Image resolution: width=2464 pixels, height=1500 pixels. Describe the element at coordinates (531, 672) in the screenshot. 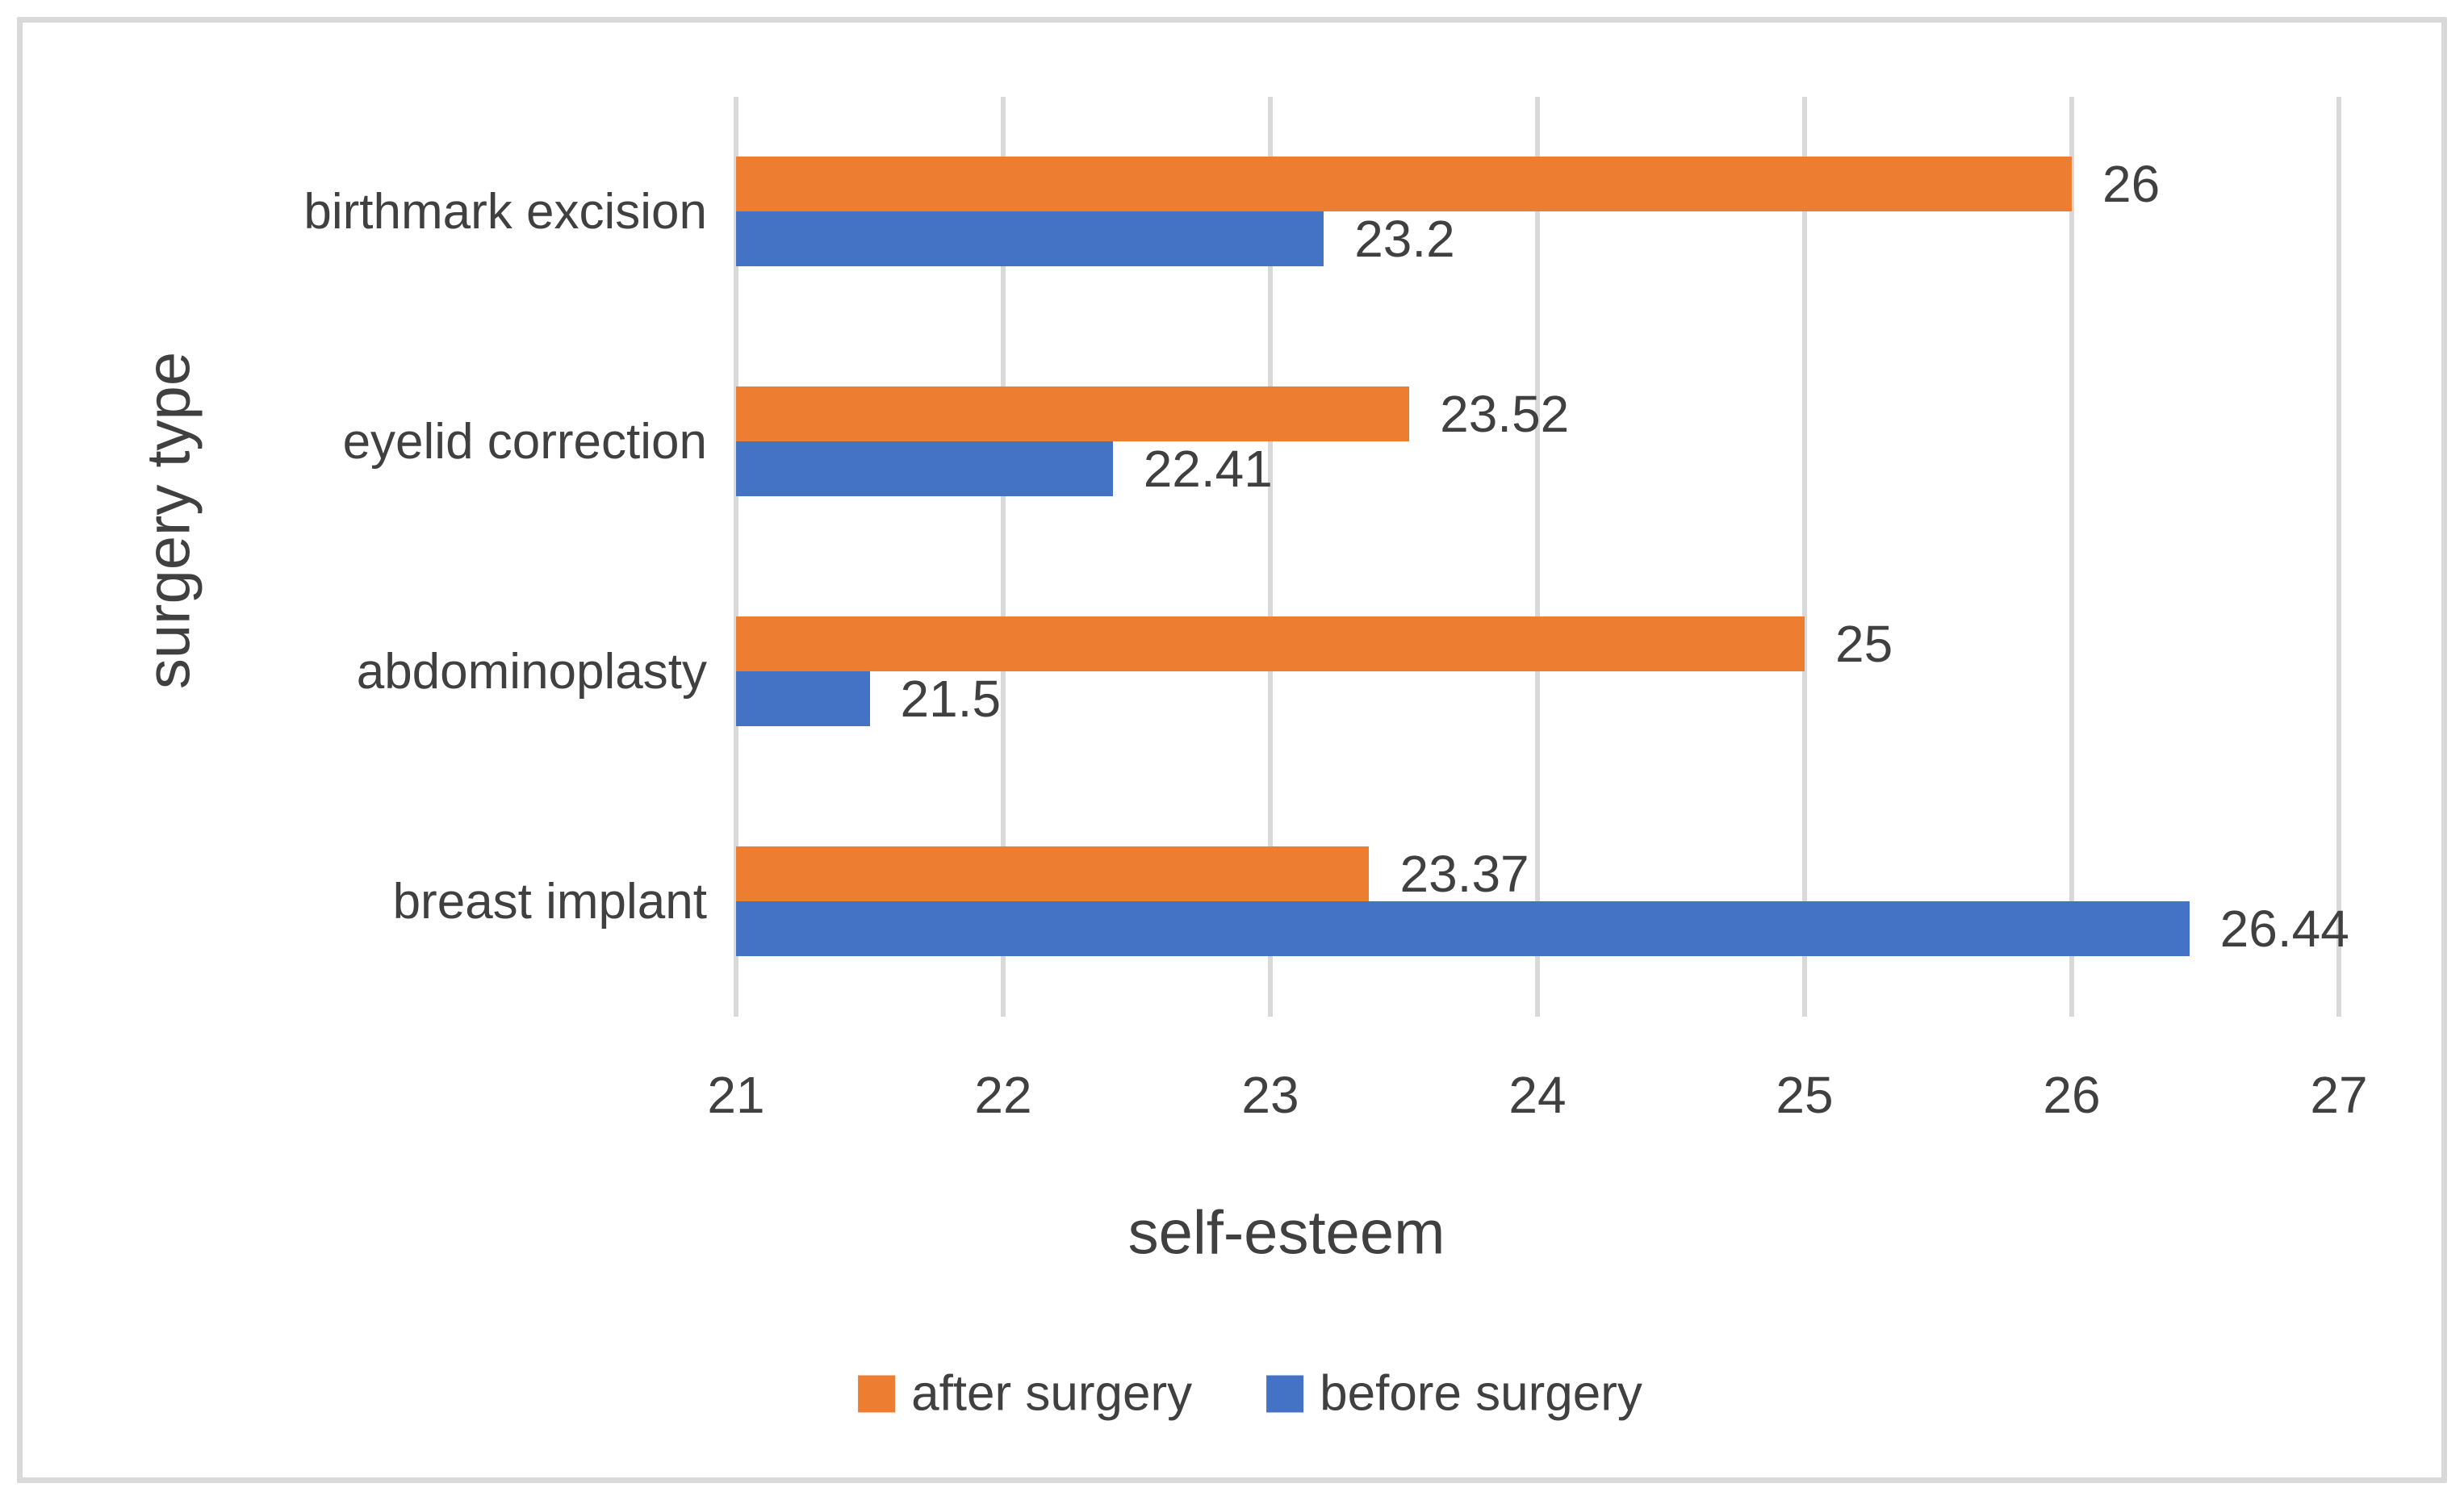

I see `category-label: abdominoplasty` at that location.